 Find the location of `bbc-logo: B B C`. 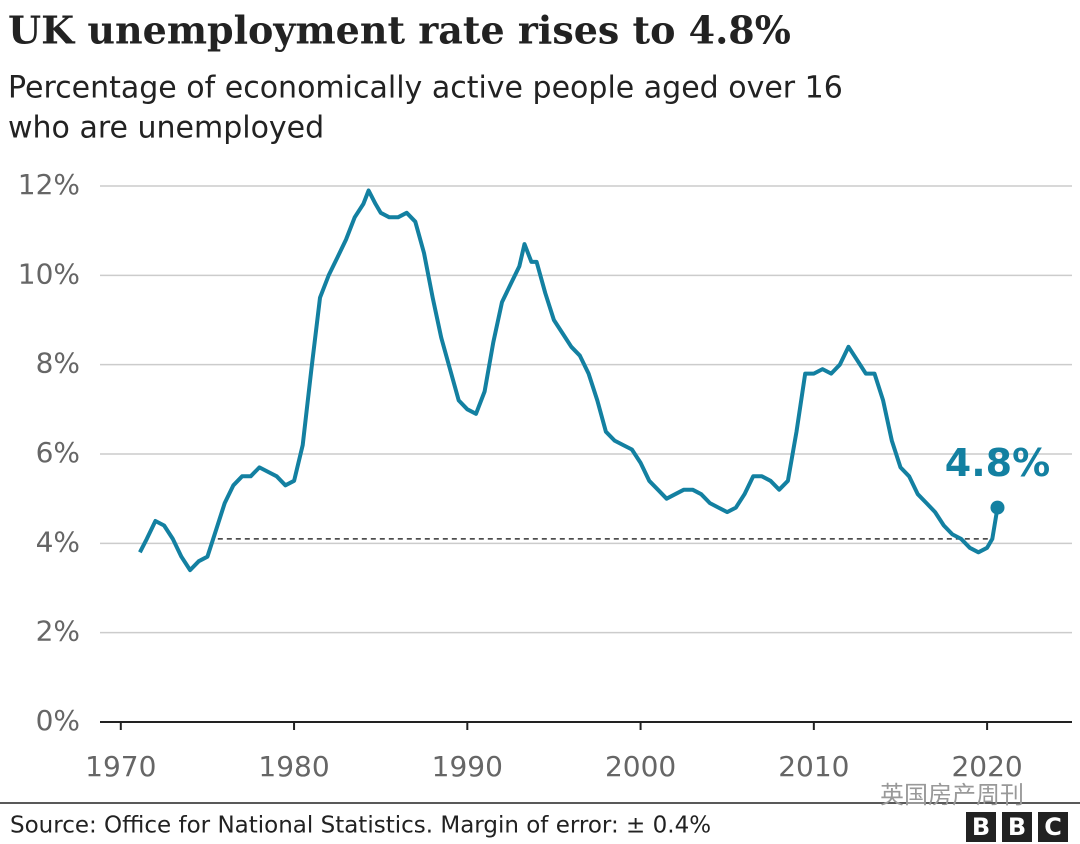

bbc-logo: B B C is located at coordinates (1017, 827).